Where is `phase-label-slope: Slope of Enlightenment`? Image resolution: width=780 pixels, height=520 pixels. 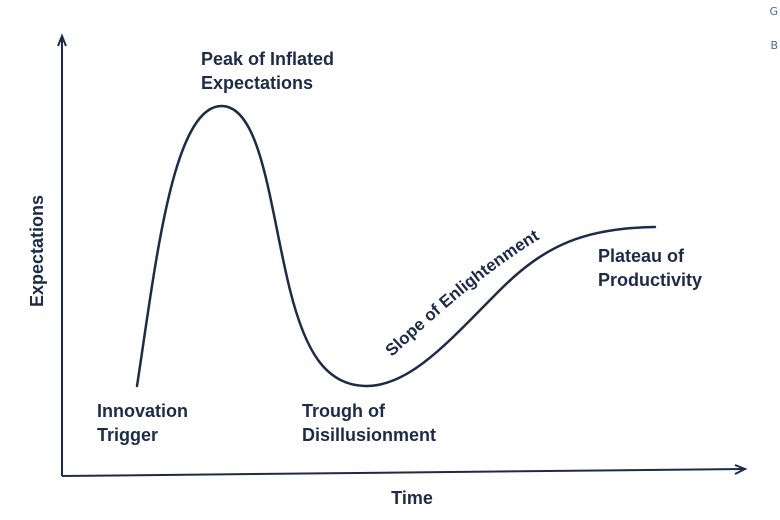 phase-label-slope: Slope of Enlightenment is located at coordinates (462, 293).